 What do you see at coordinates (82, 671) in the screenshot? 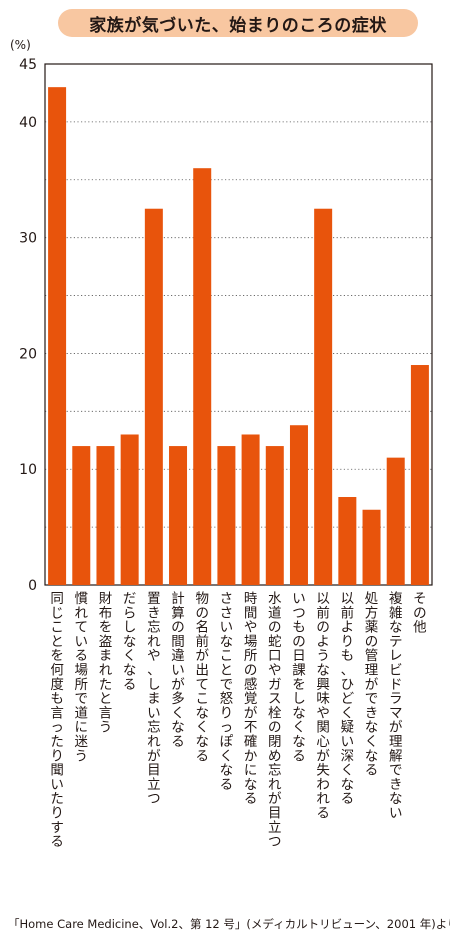
I see `svg-text: 場` at bounding box center [82, 671].